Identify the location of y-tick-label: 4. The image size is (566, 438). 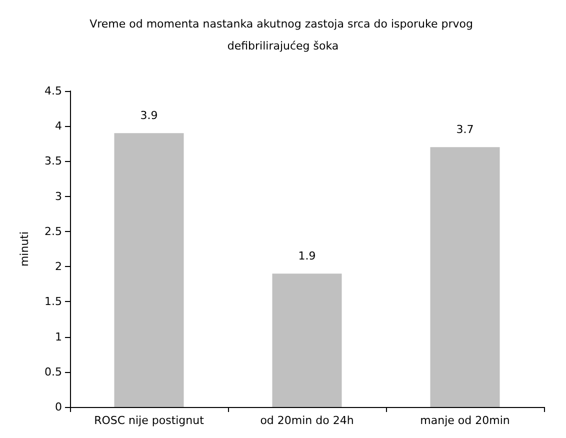
(58, 126).